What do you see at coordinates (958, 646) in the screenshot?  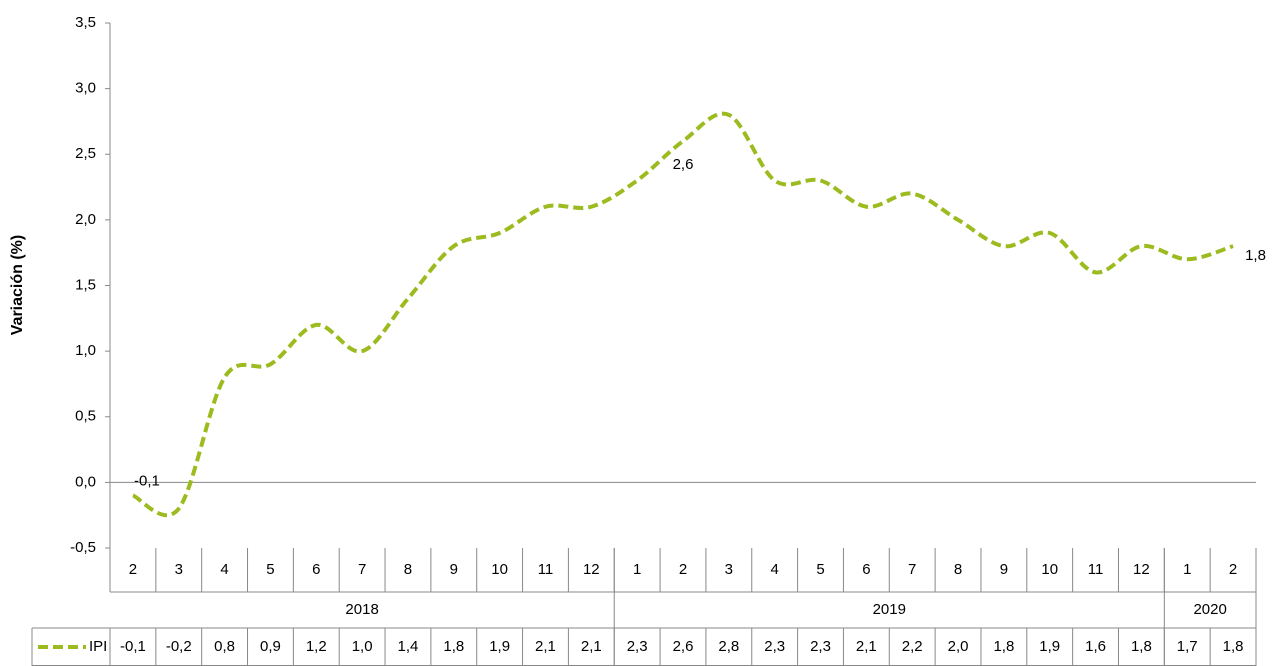 I see `table-value: 2,0` at bounding box center [958, 646].